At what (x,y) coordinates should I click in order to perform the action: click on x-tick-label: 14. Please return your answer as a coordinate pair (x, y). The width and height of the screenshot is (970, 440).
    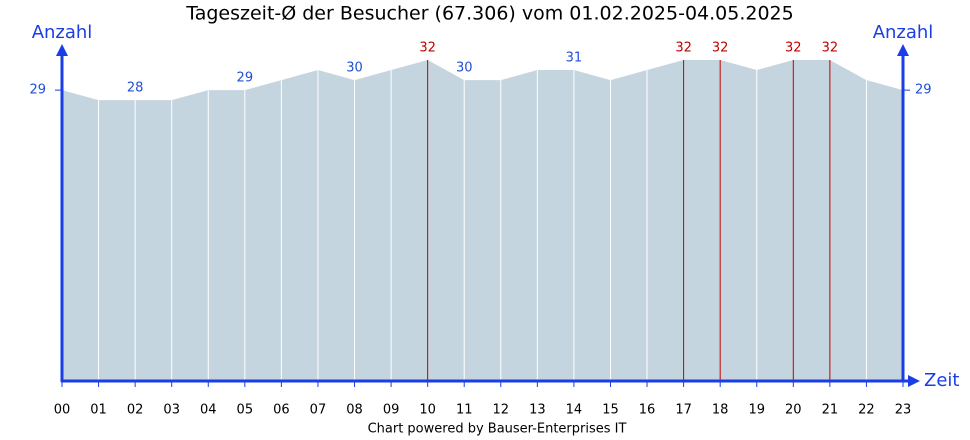
    Looking at the image, I should click on (574, 410).